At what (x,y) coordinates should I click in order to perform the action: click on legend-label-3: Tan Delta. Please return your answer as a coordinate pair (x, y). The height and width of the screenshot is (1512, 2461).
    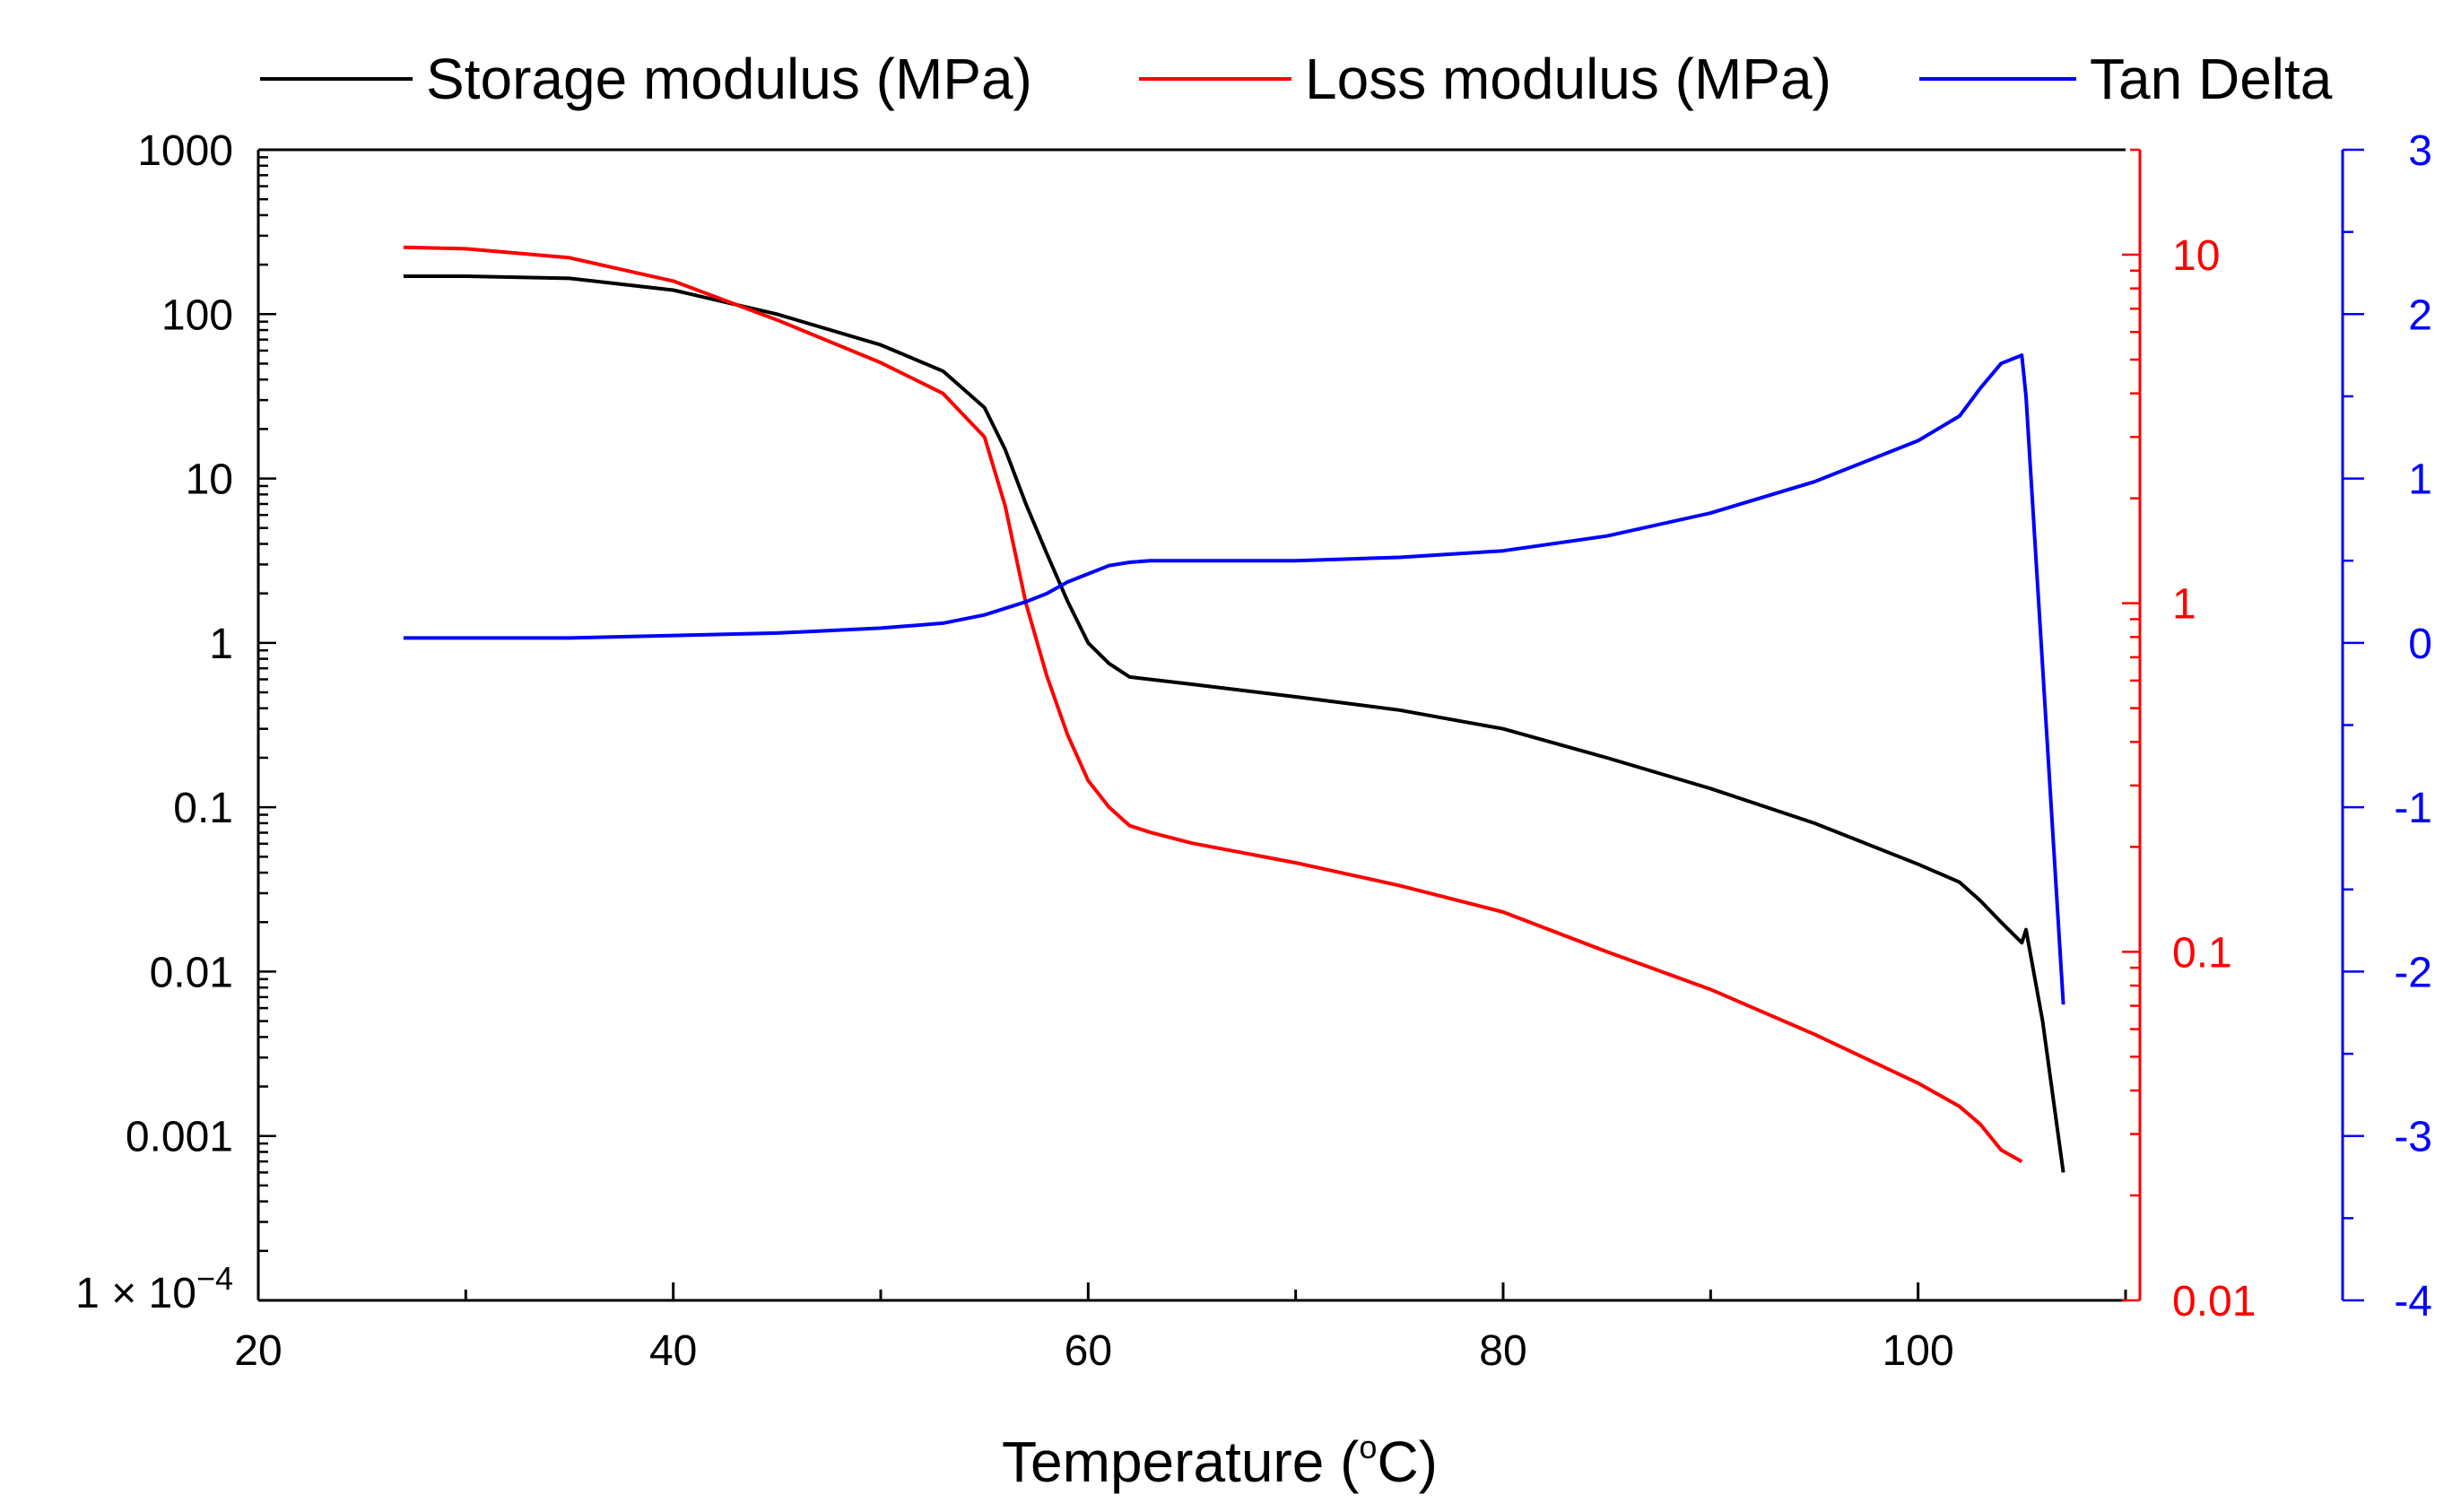
    Looking at the image, I should click on (2211, 79).